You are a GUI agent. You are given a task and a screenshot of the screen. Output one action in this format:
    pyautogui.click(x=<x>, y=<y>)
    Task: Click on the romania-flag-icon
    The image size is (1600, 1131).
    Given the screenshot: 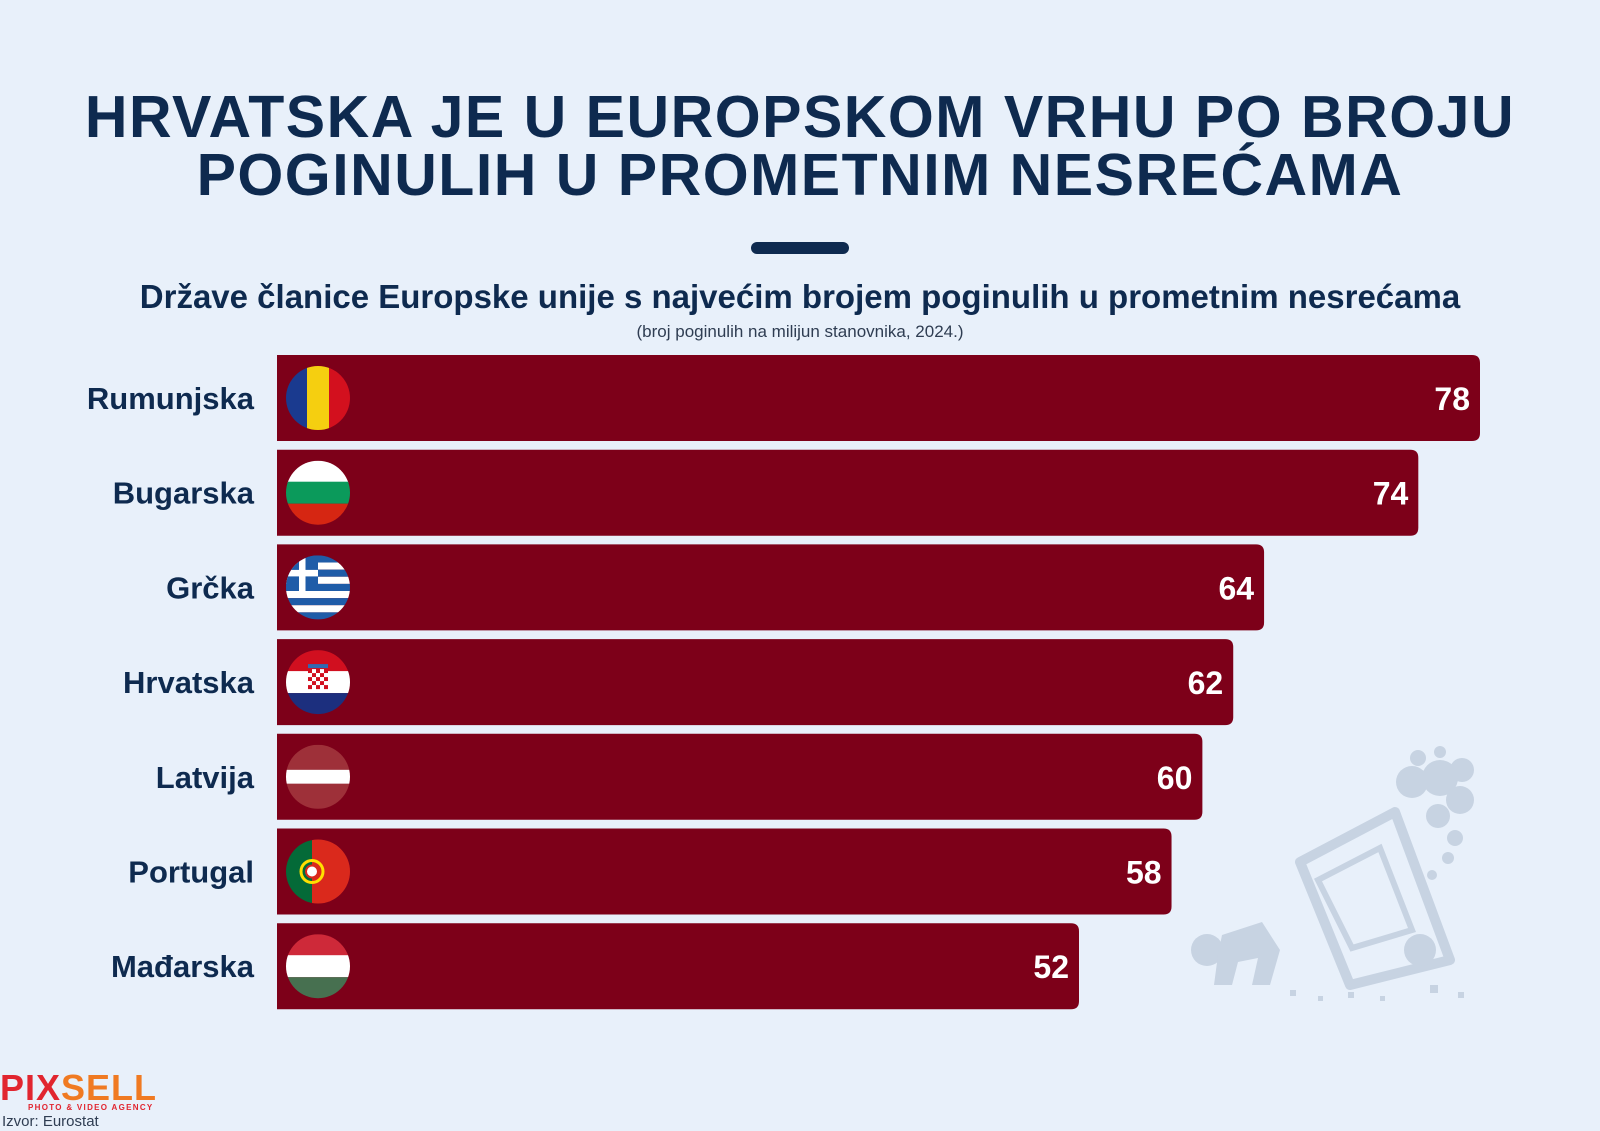 What is the action you would take?
    pyautogui.click(x=318, y=398)
    